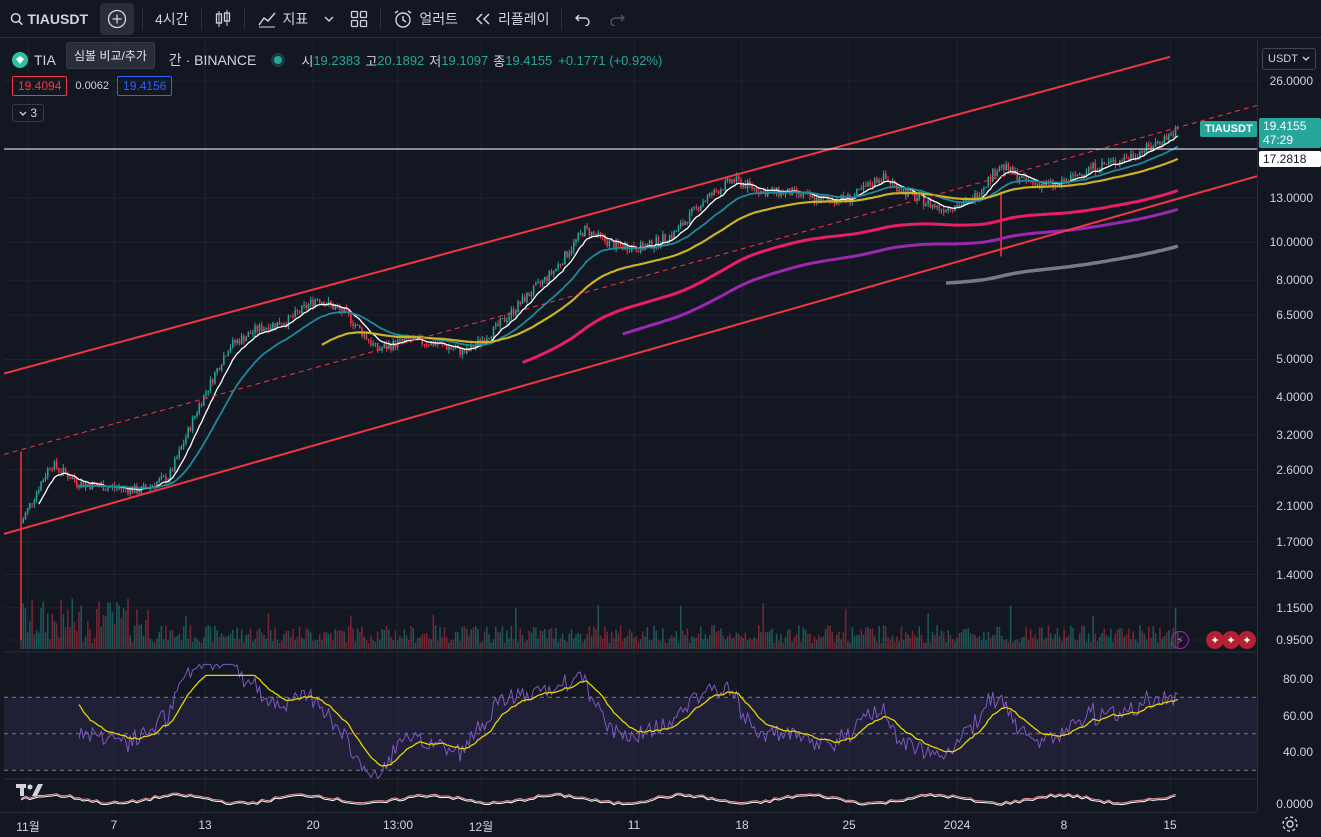  Describe the element at coordinates (145, 86) in the screenshot. I see `ask-button: 19.4156` at that location.